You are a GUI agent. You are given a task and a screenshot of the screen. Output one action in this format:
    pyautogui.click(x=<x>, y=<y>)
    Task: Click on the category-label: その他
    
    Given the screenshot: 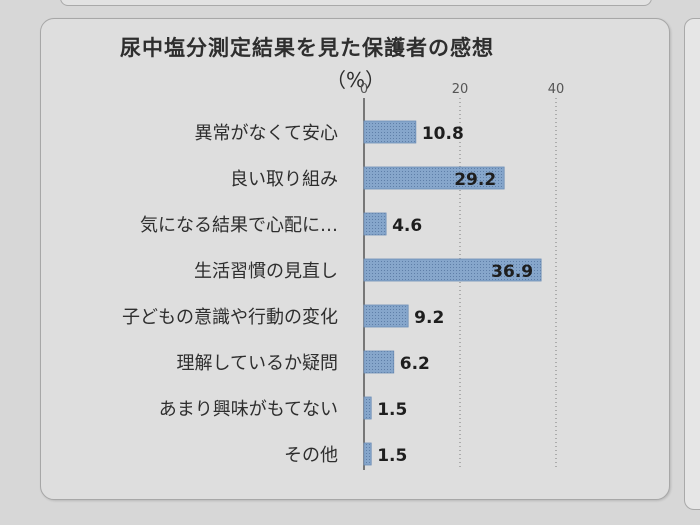 What is the action you would take?
    pyautogui.click(x=311, y=455)
    